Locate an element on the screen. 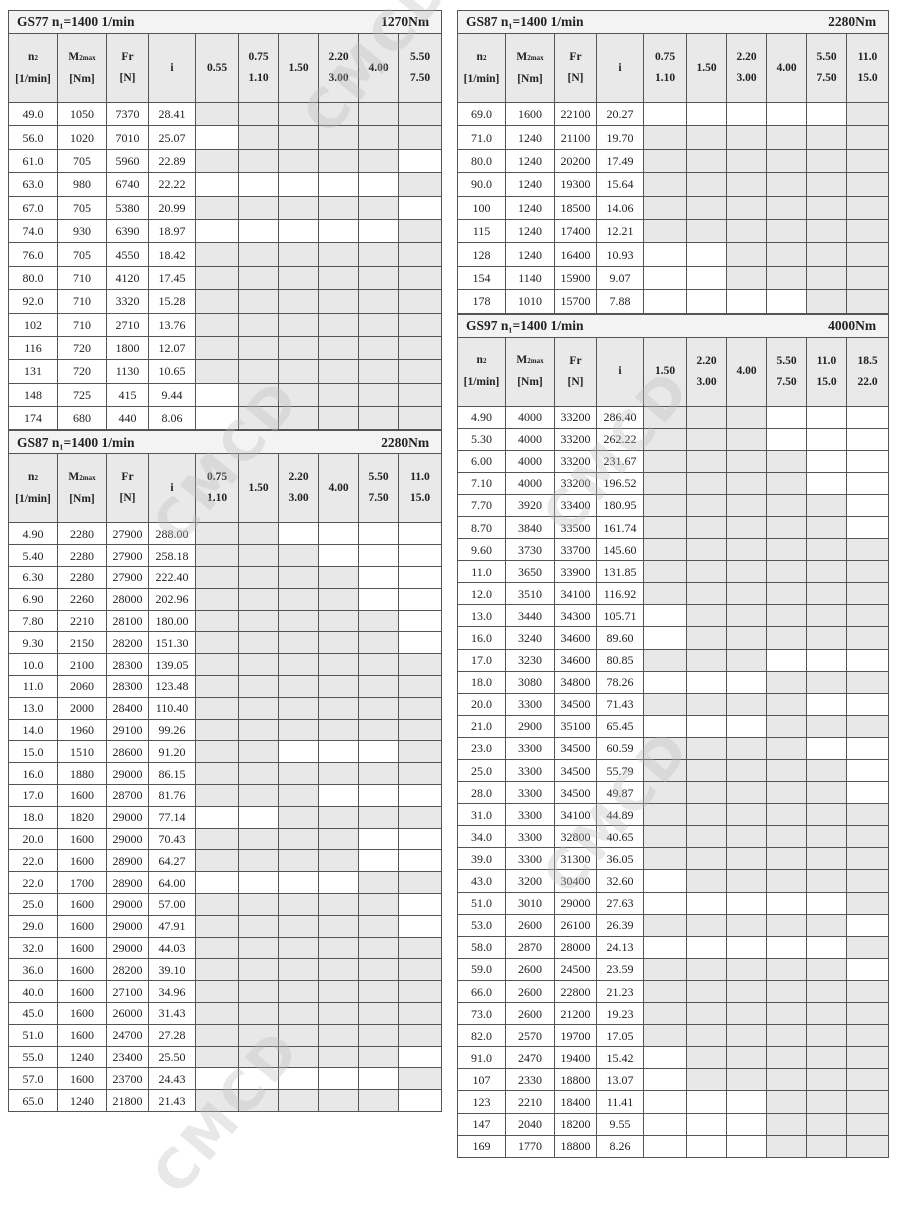 The image size is (900, 1206). fr-cell: 33200 is located at coordinates (575, 461).